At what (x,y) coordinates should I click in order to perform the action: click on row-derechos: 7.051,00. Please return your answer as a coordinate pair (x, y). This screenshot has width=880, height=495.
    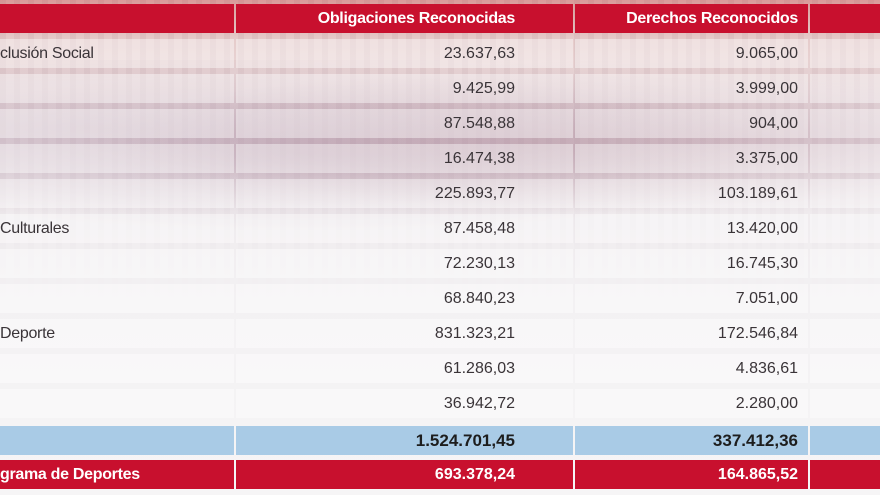
    Looking at the image, I should click on (691, 298).